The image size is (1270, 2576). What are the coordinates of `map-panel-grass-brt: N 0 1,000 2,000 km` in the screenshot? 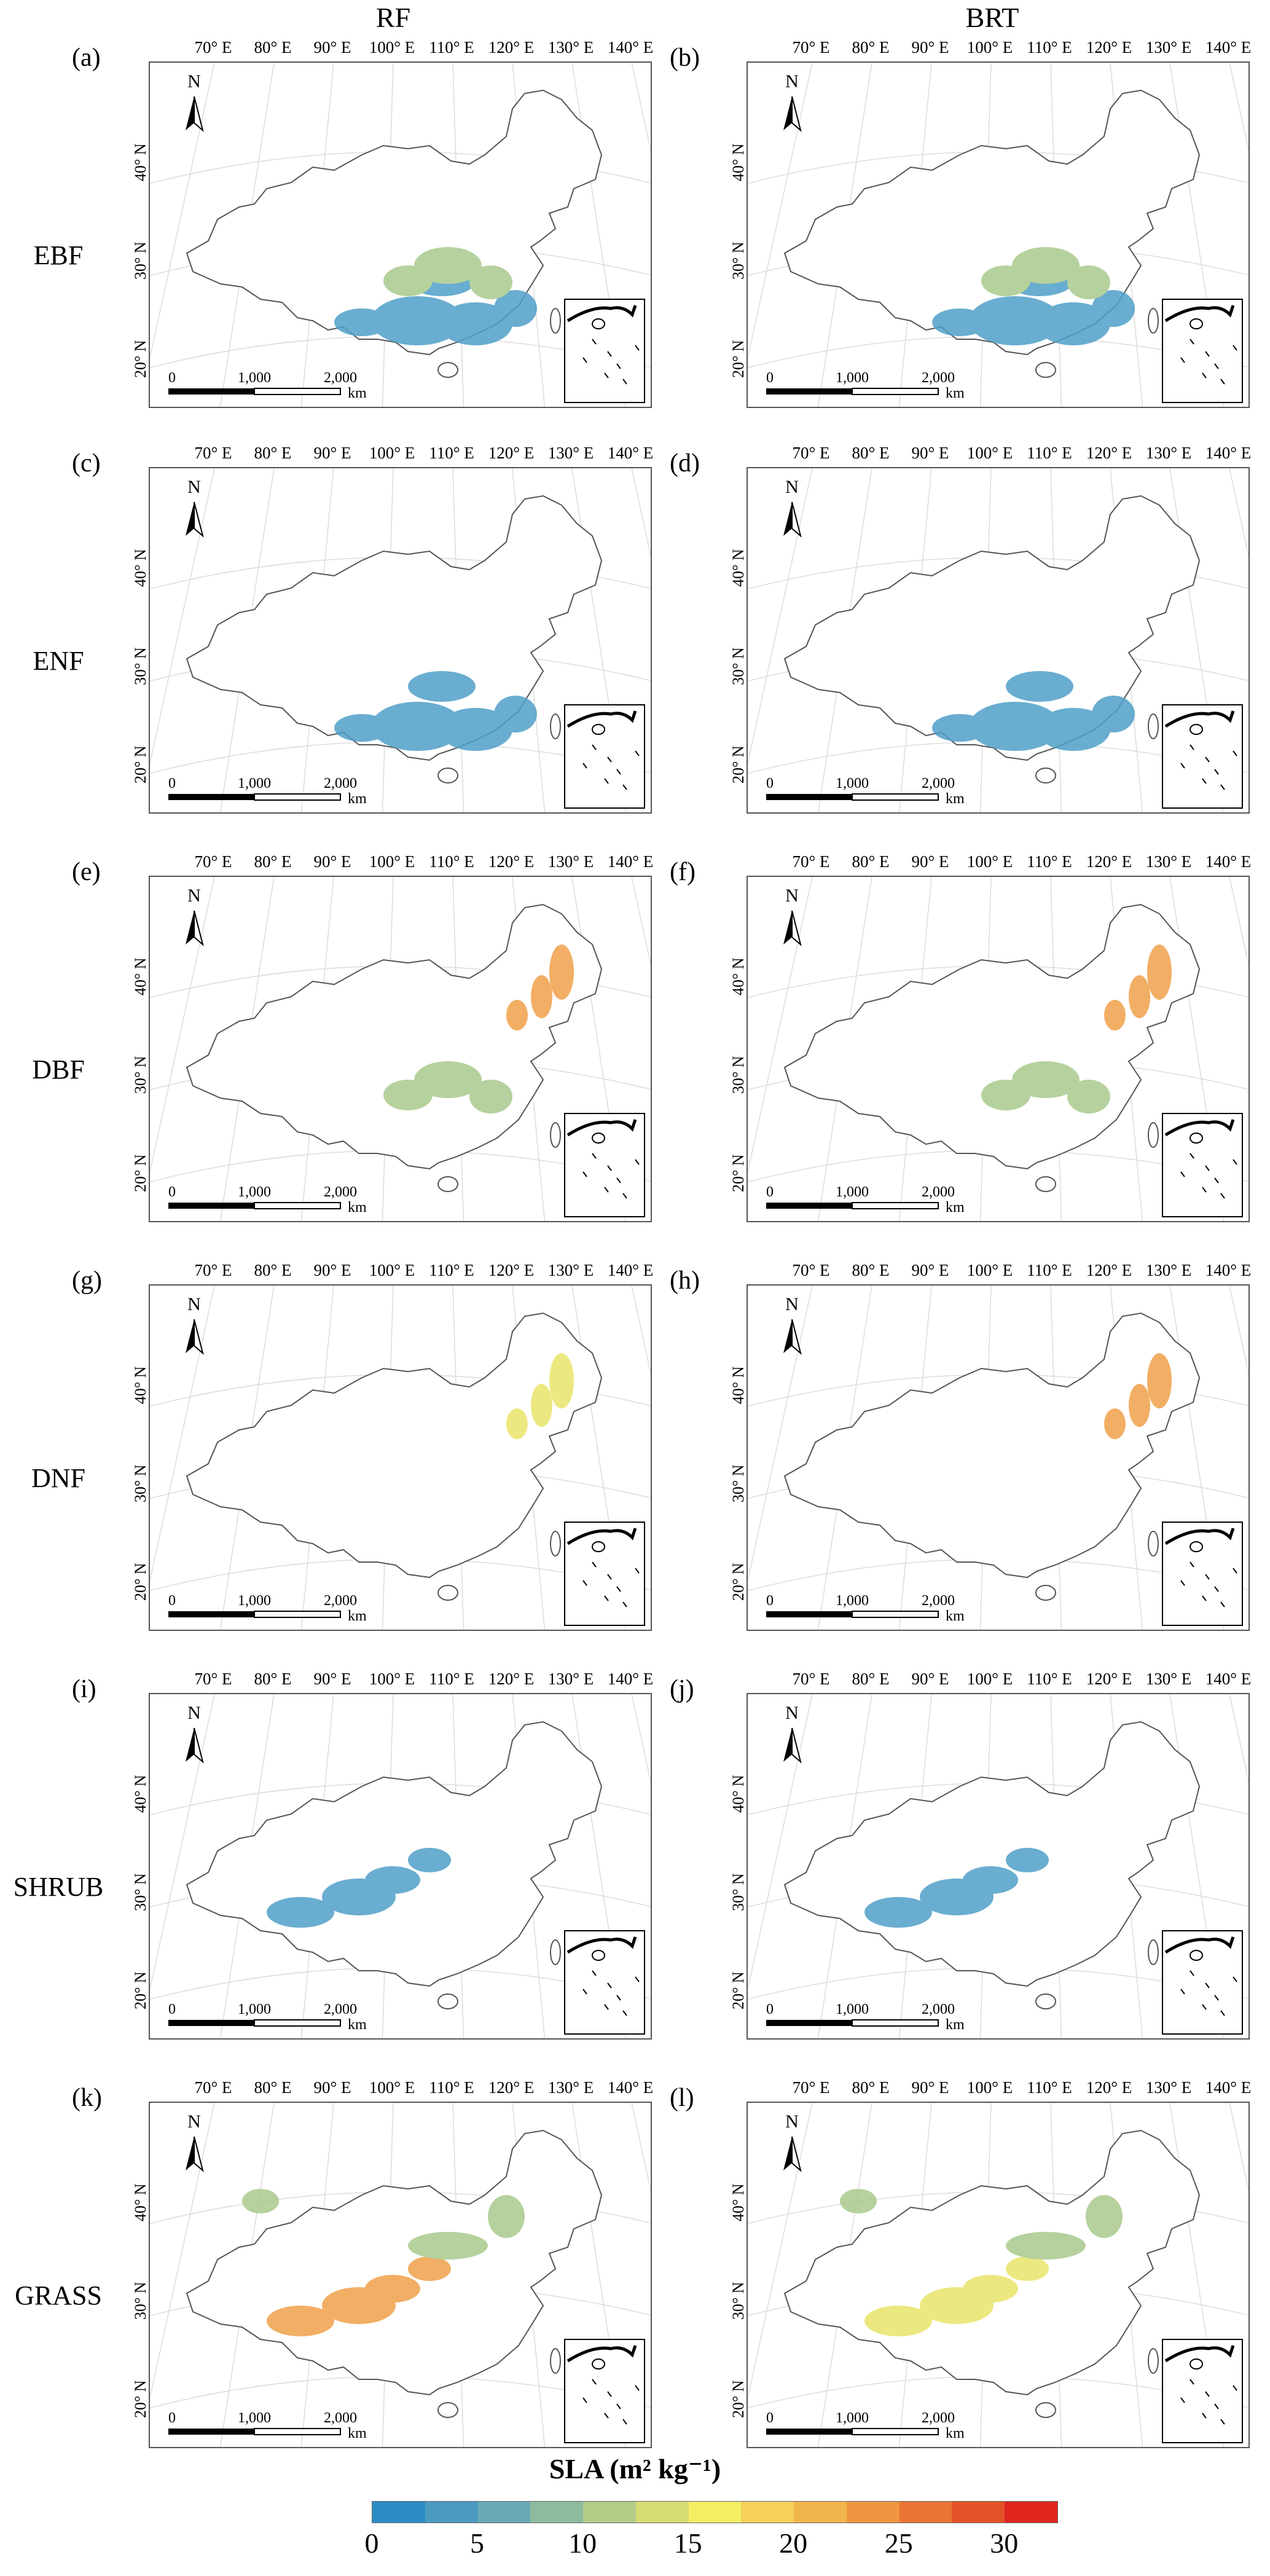 It's located at (998, 2275).